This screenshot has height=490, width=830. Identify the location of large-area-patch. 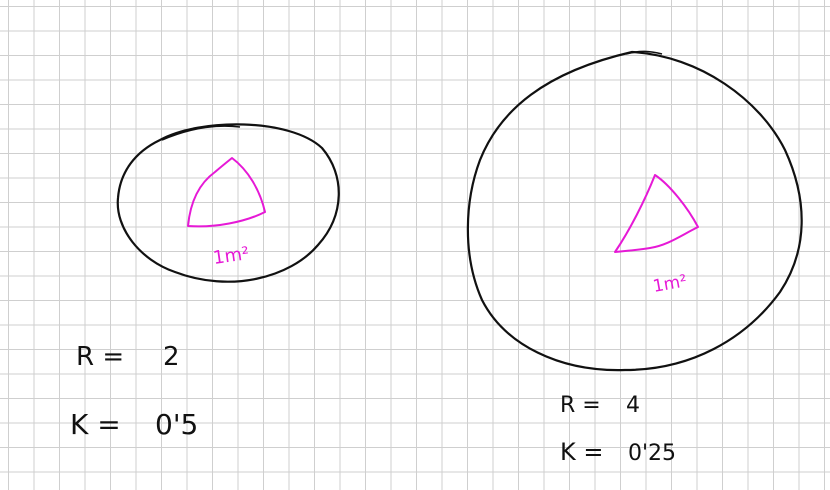
(656, 213).